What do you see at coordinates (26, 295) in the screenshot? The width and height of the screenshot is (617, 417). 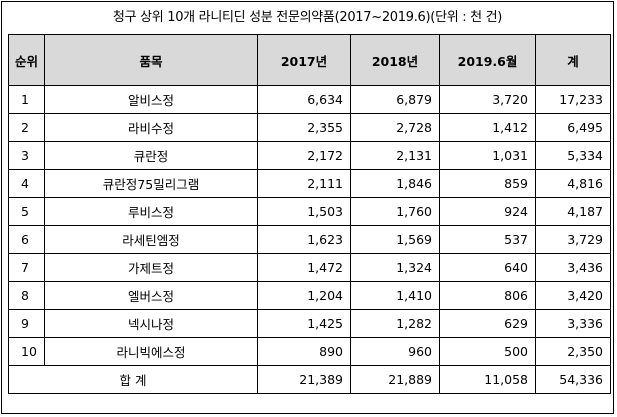 I see `rank-cell: 8` at bounding box center [26, 295].